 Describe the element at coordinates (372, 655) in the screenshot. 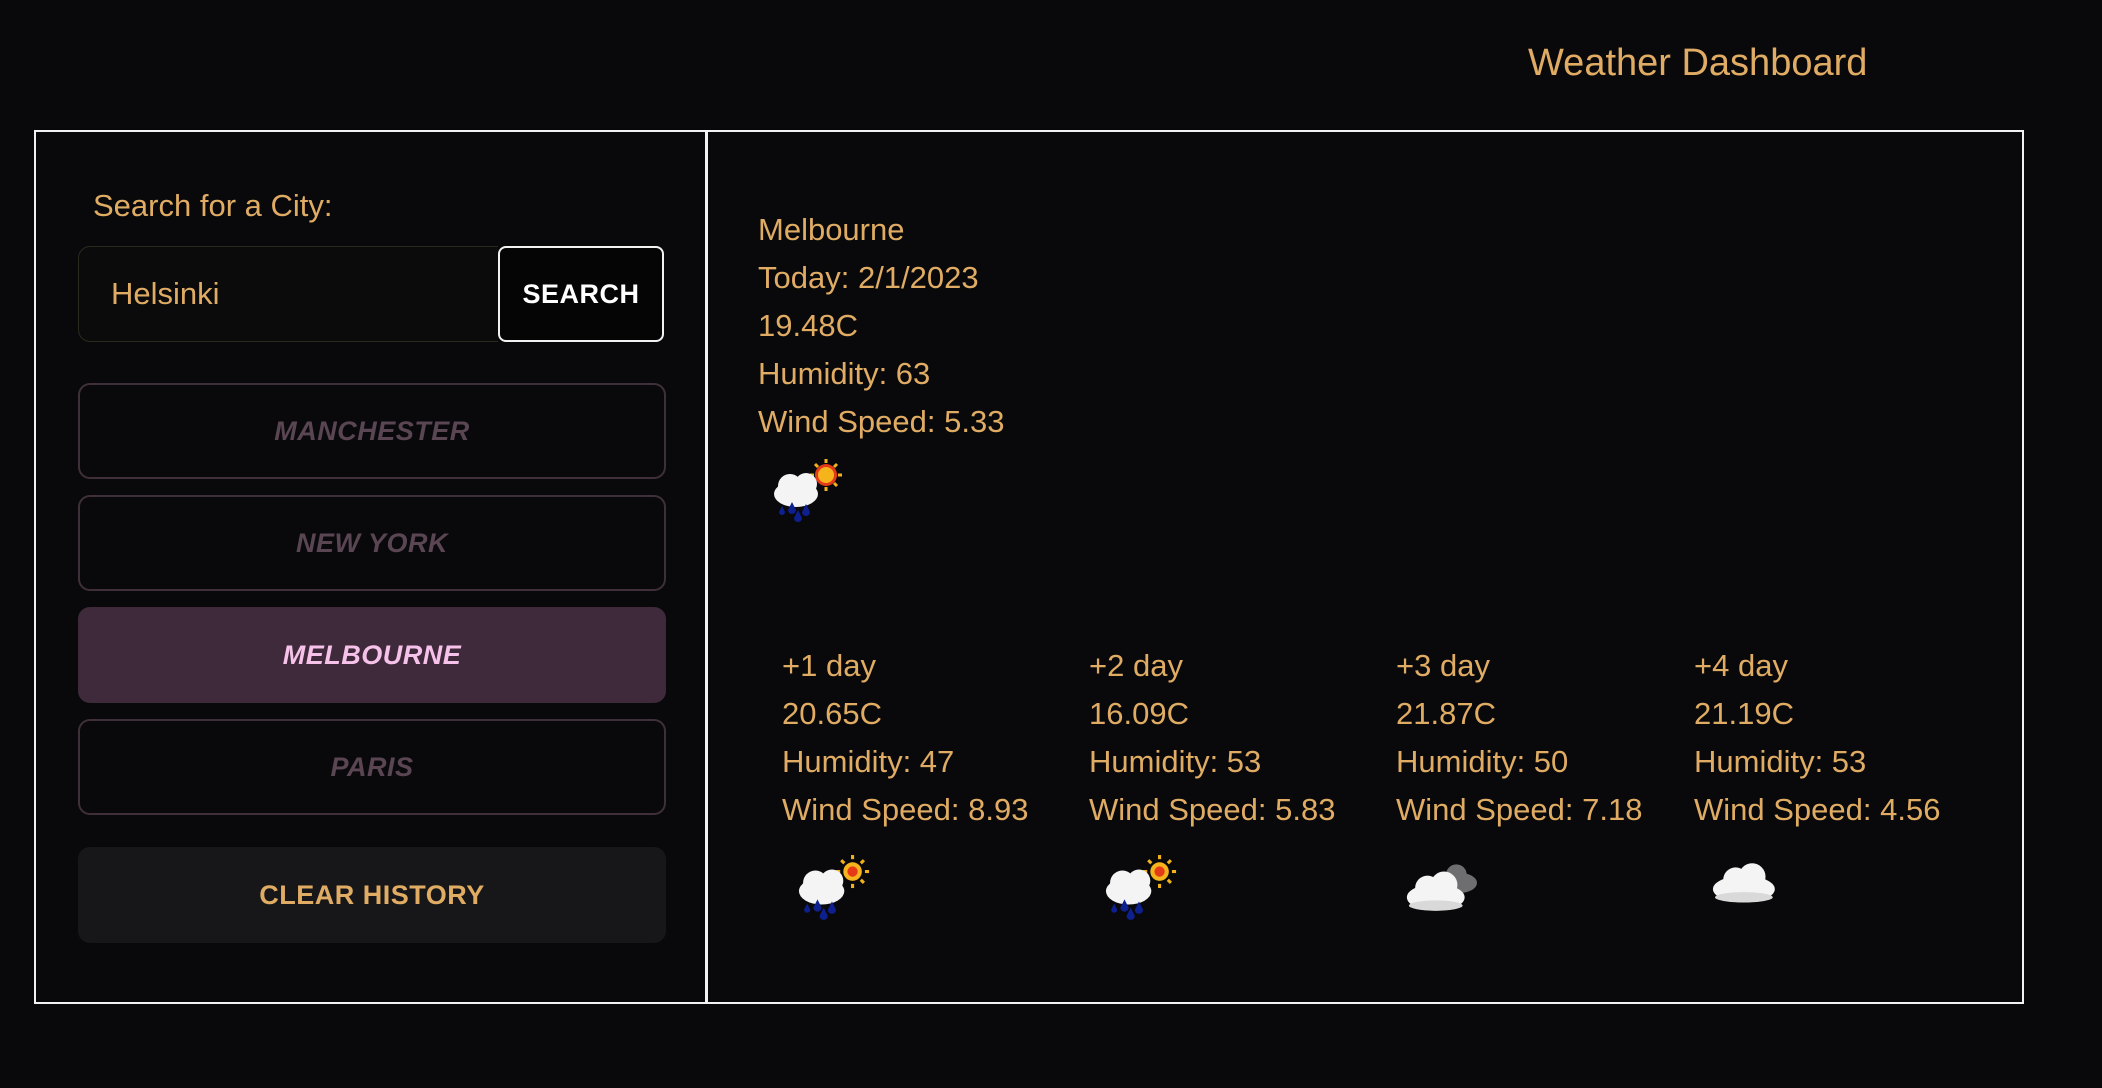

I see `history-button-melbourne: MELBOURNE` at that location.